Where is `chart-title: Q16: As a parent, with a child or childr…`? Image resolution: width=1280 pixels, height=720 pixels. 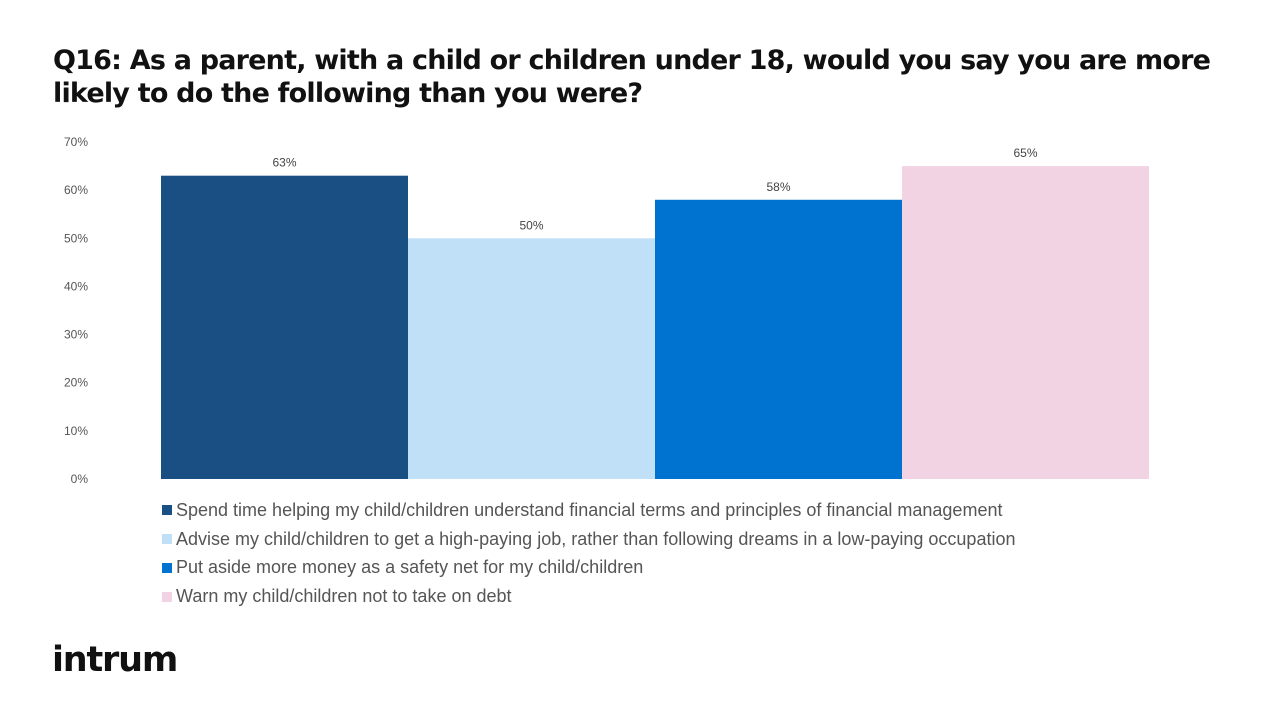
chart-title: Q16: As a parent, with a child or childr… is located at coordinates (632, 77).